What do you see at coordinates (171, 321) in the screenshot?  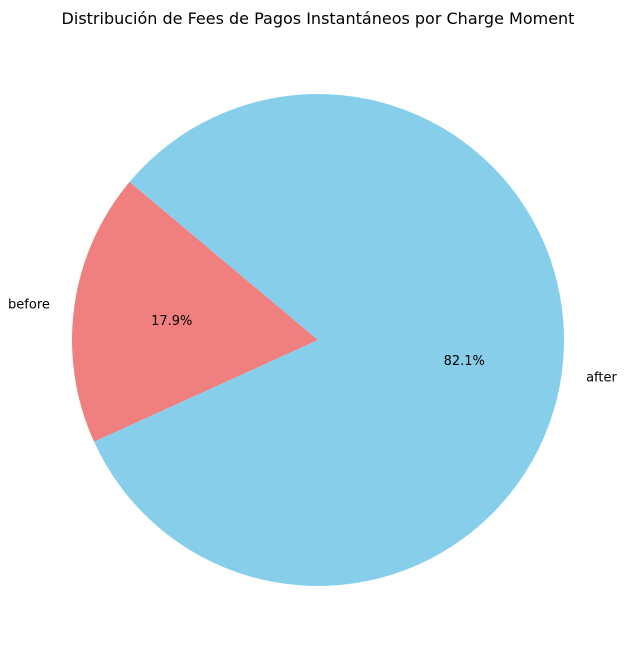 I see `slice-percent-before: 17.9%` at bounding box center [171, 321].